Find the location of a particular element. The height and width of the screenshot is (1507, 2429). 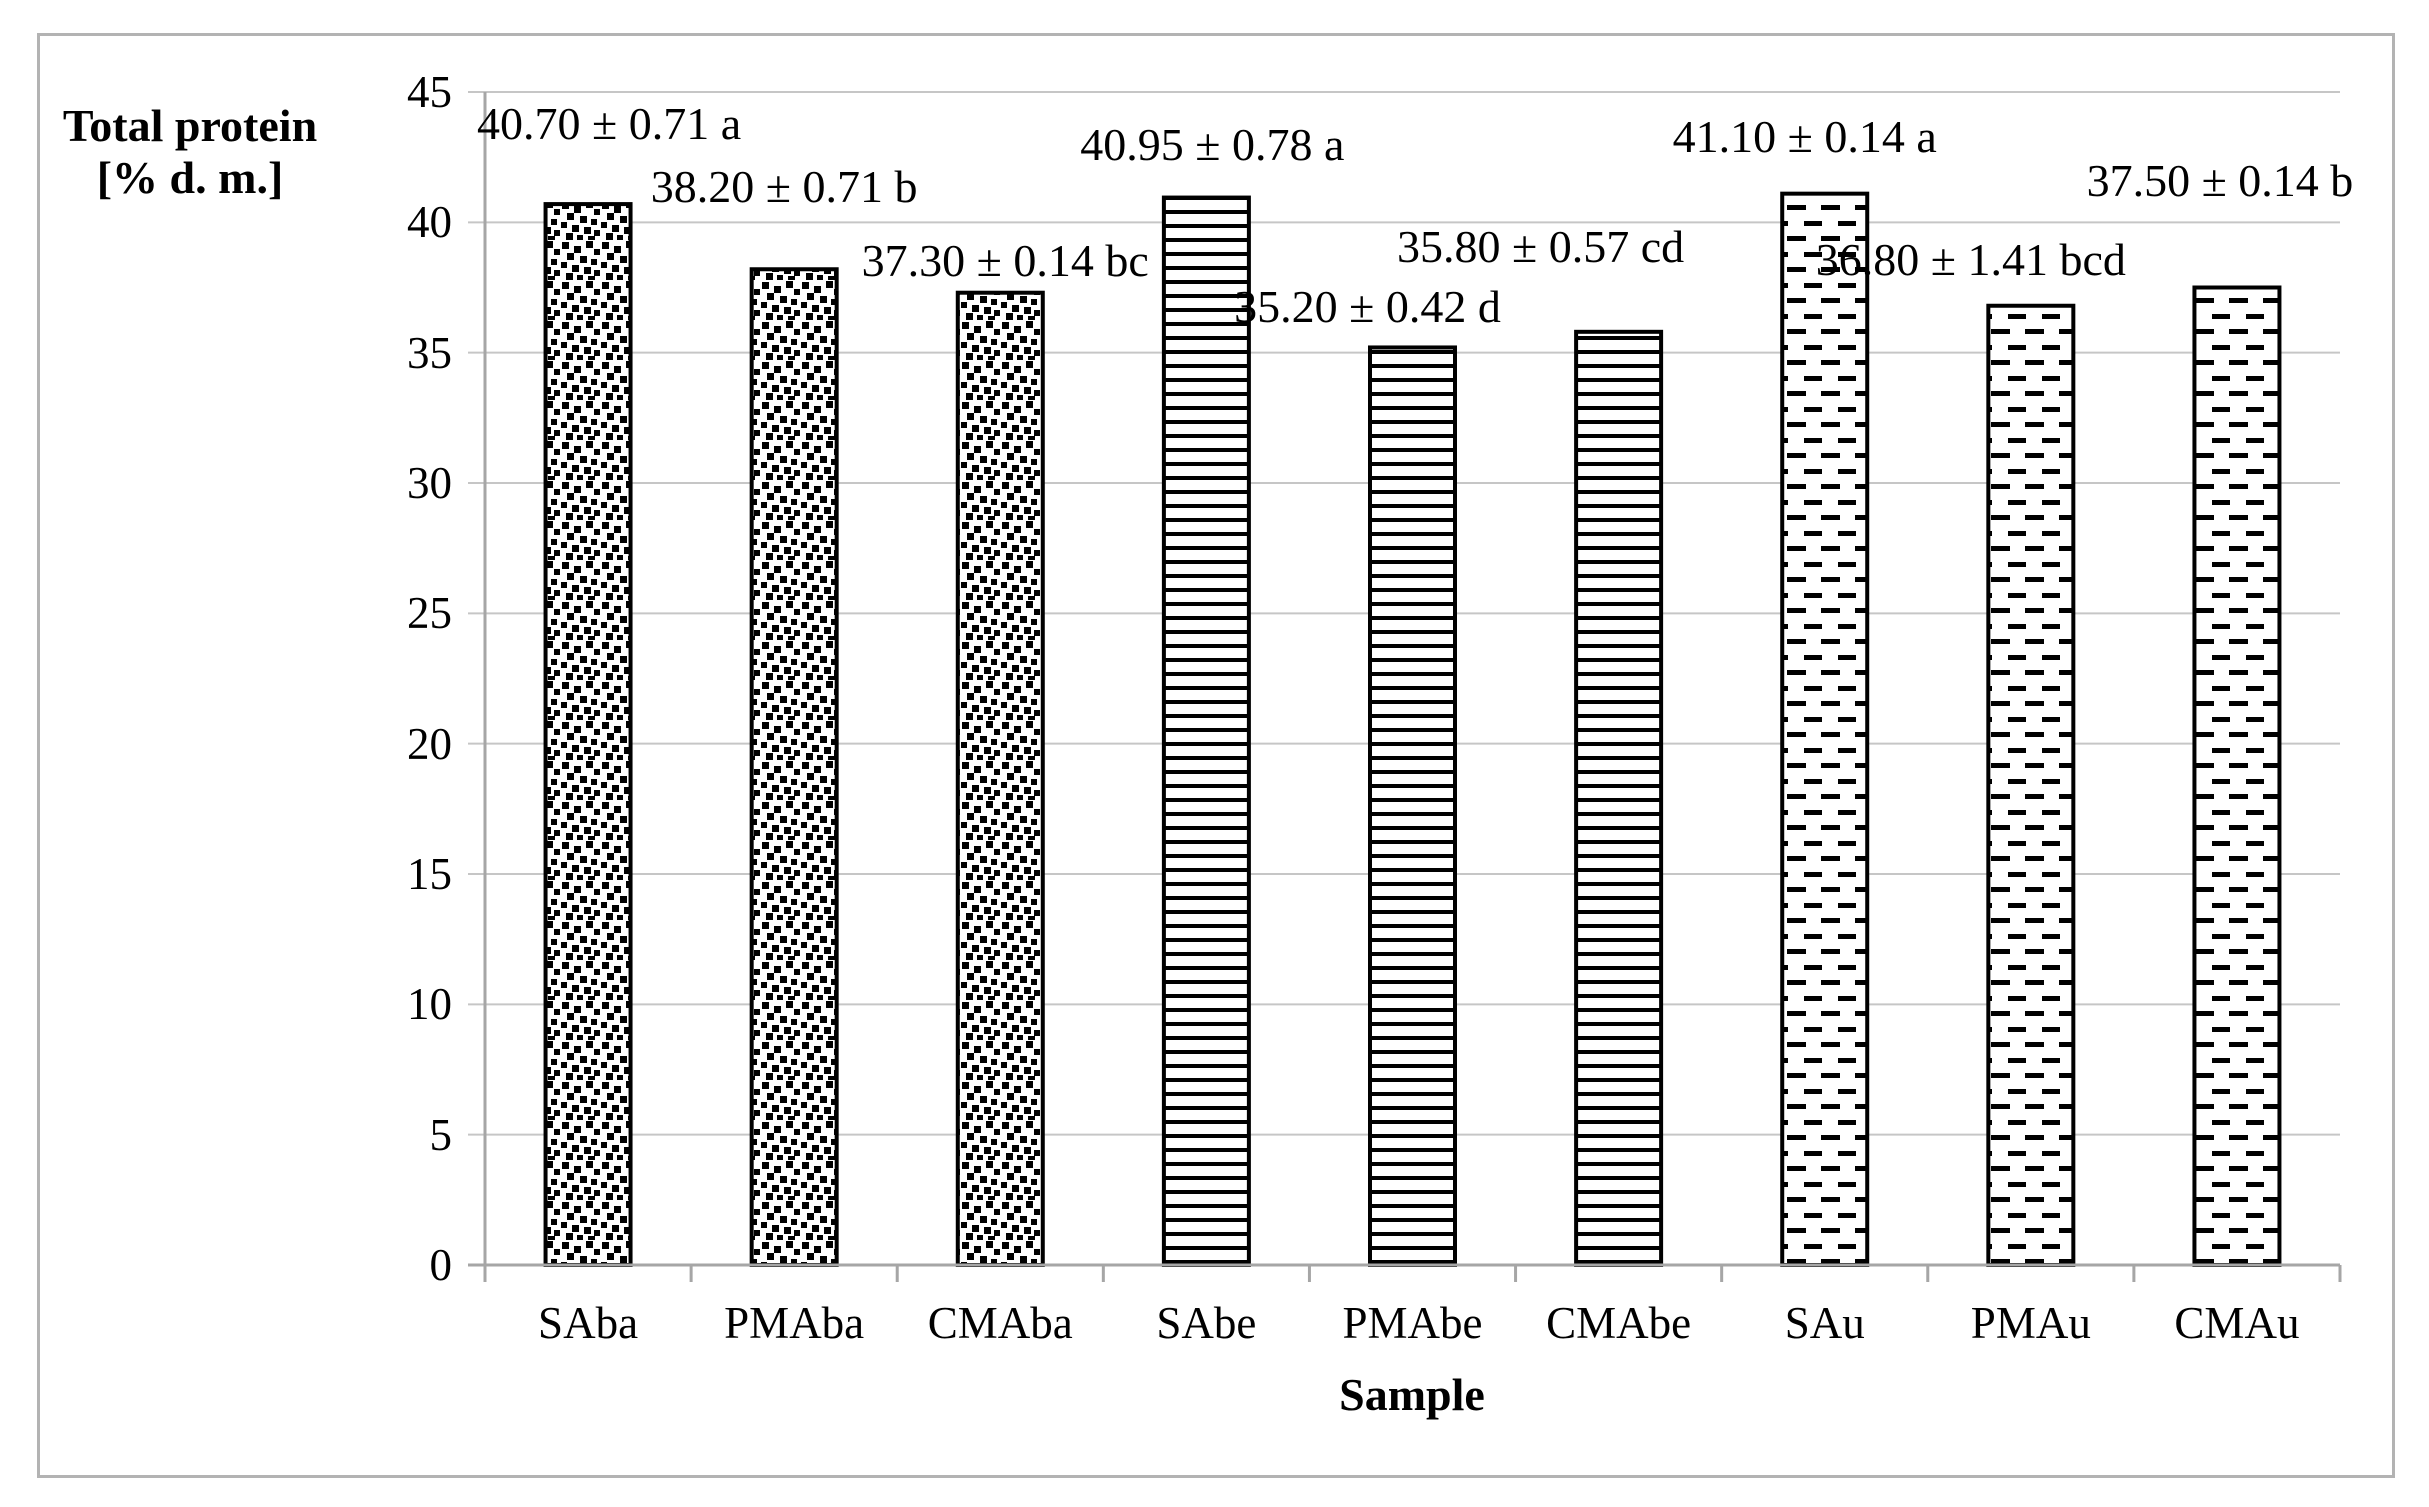

y-tick-label-20: 20 is located at coordinates (429, 743).